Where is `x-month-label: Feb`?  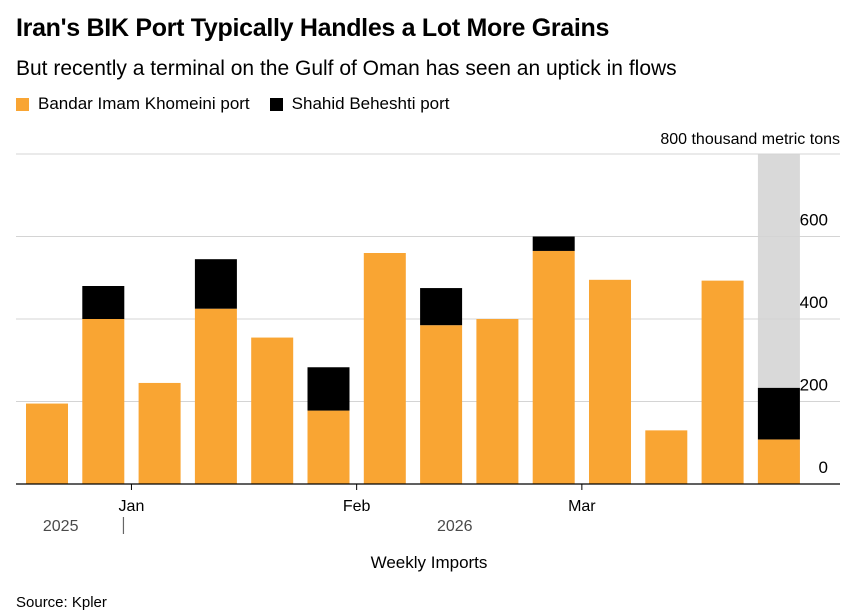 x-month-label: Feb is located at coordinates (357, 506).